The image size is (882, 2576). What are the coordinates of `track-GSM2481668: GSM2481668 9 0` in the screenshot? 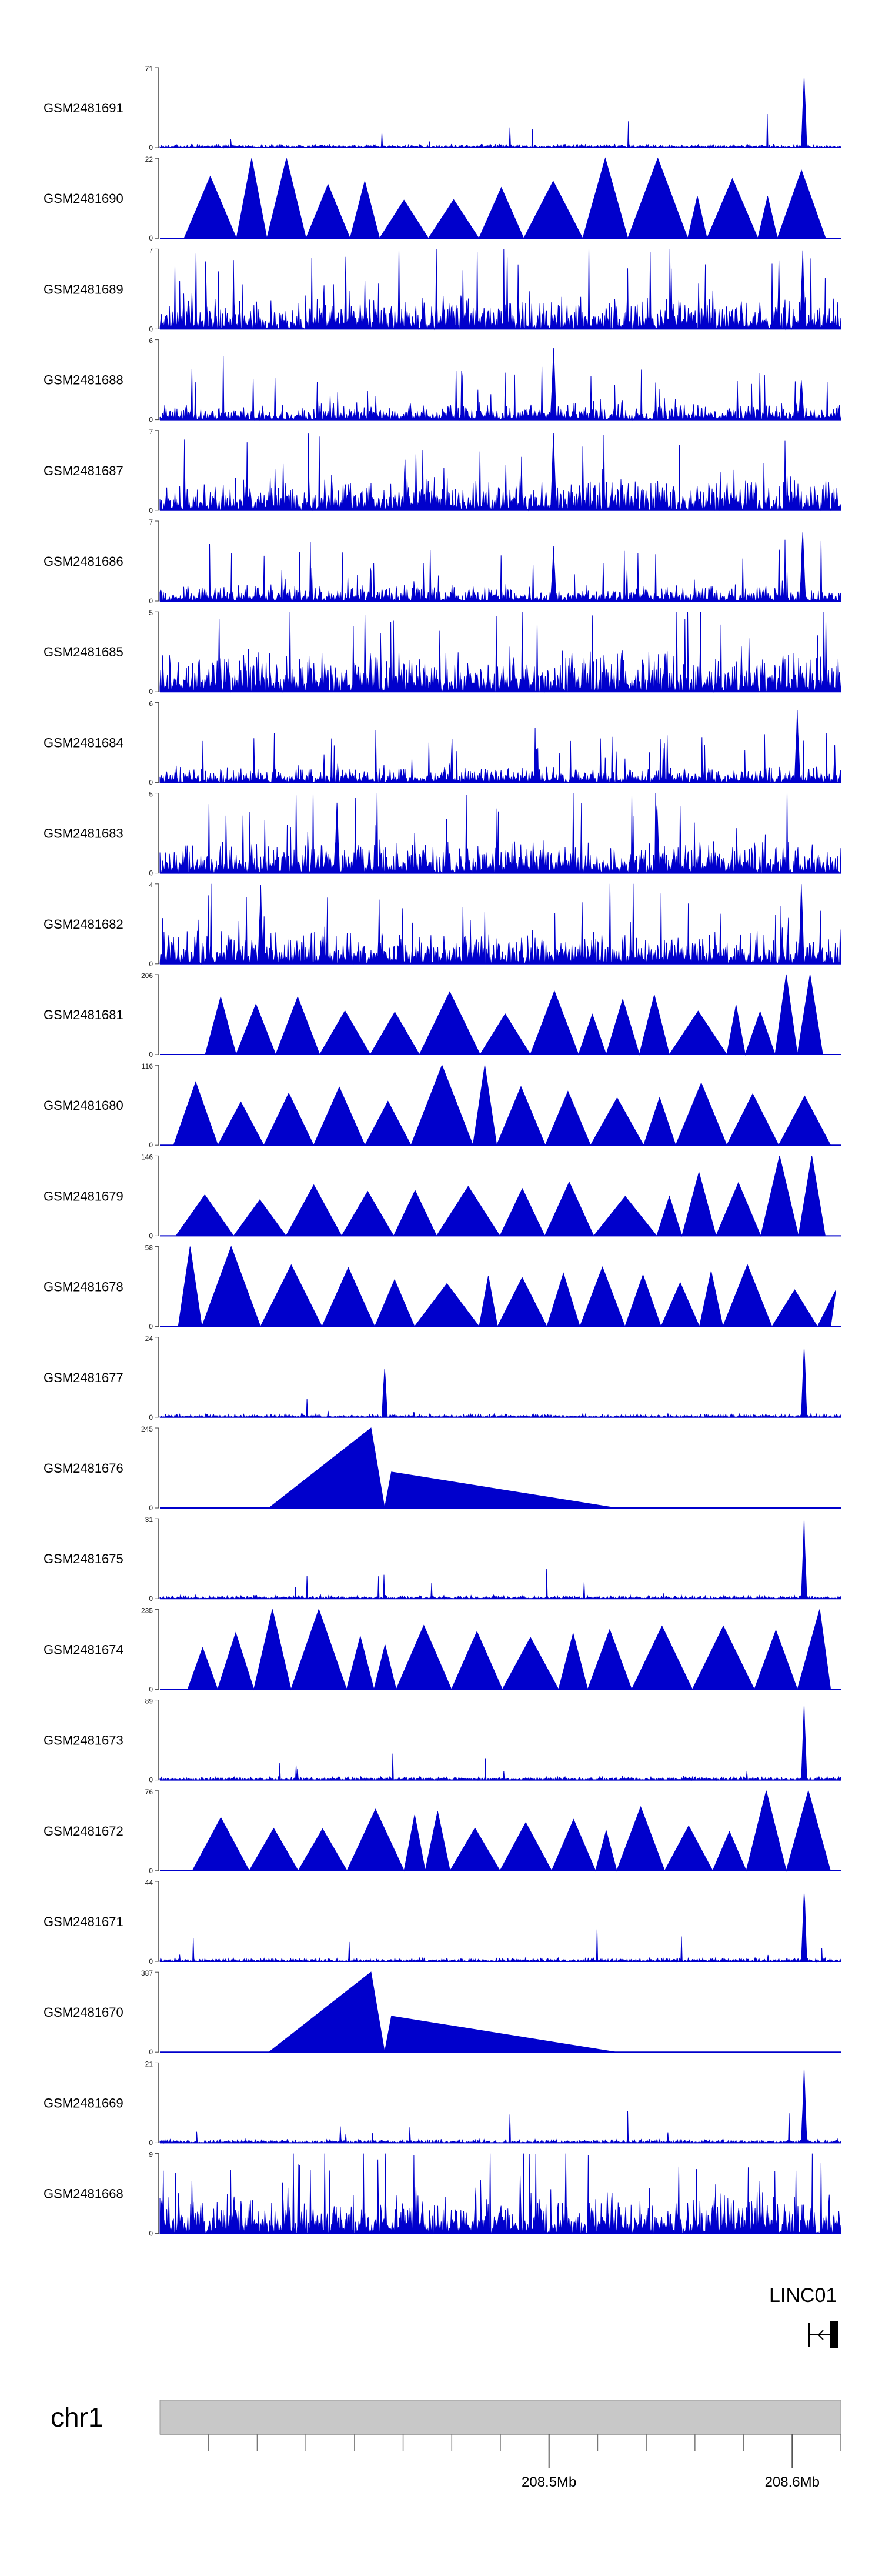 It's located at (442, 2194).